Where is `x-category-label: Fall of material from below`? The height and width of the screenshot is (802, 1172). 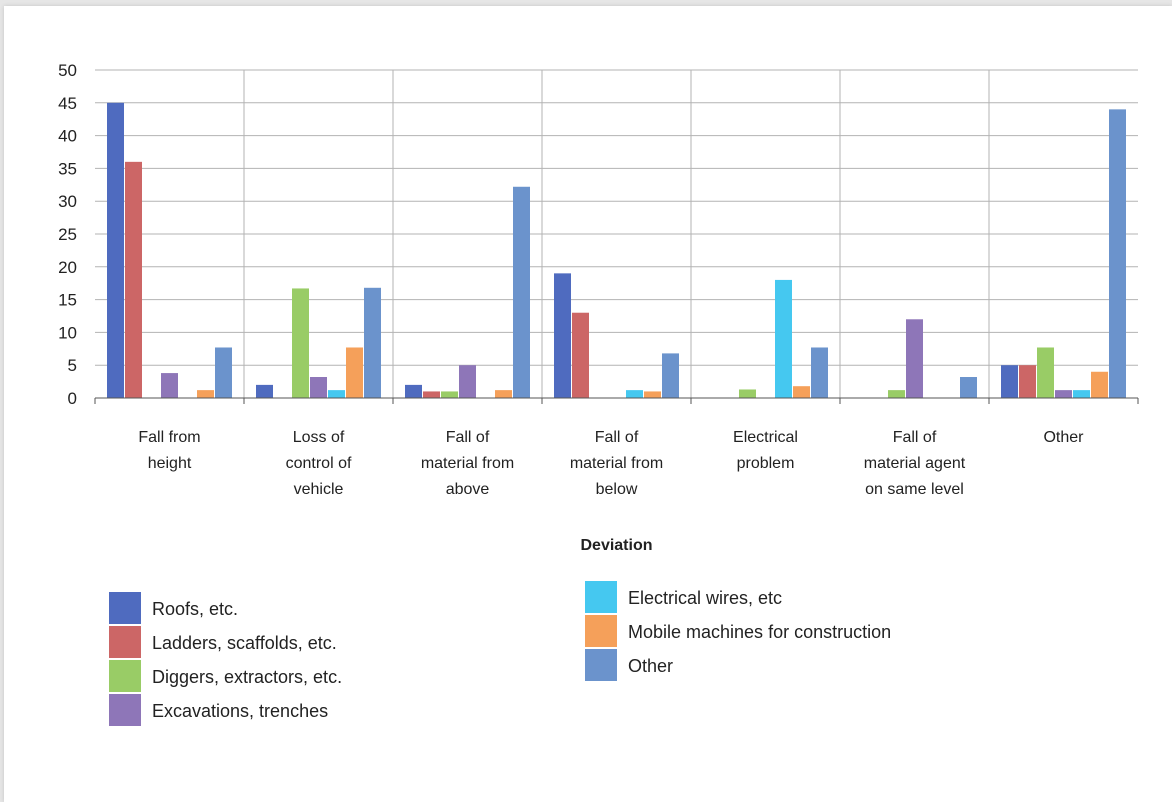
x-category-label: Fall of material from below is located at coordinates (616, 463).